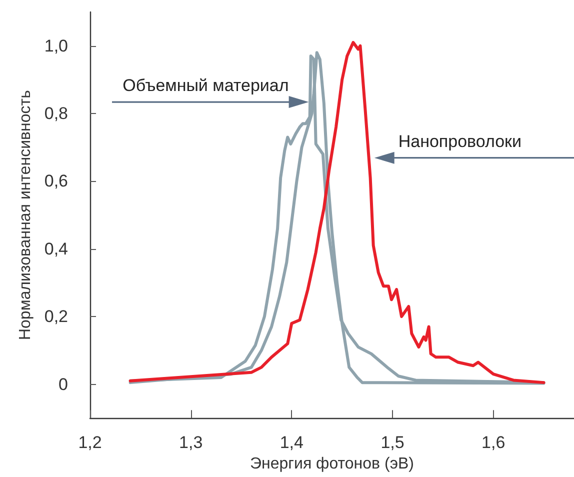 The width and height of the screenshot is (574, 477). I want to click on y-tick-label: 0,4, so click(56, 248).